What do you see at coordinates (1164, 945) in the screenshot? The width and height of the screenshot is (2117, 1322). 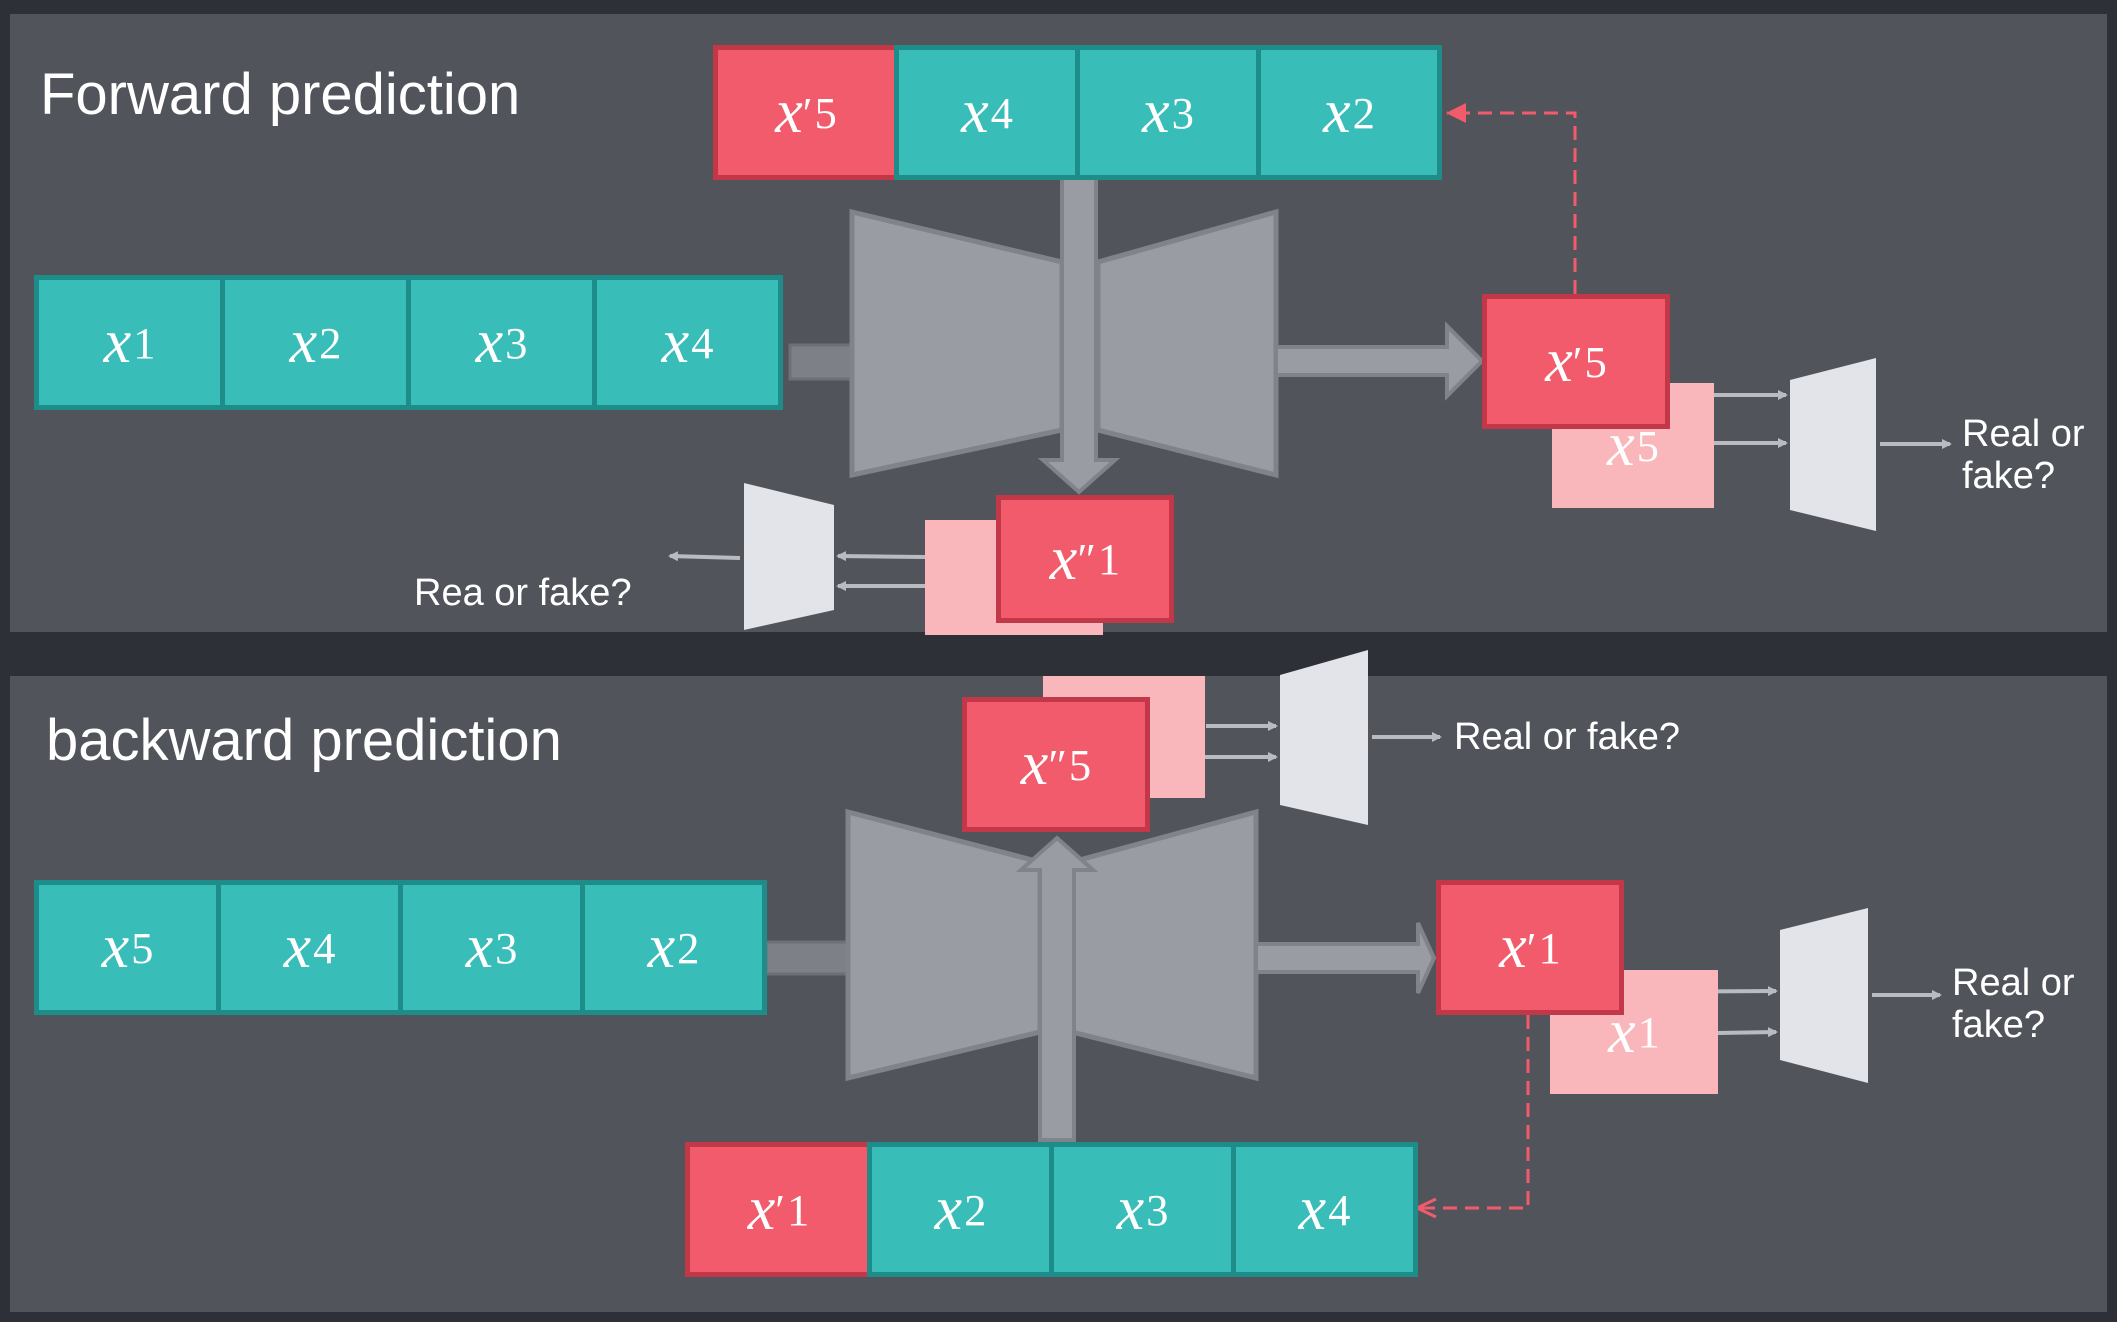 I see `backward-generator-right` at bounding box center [1164, 945].